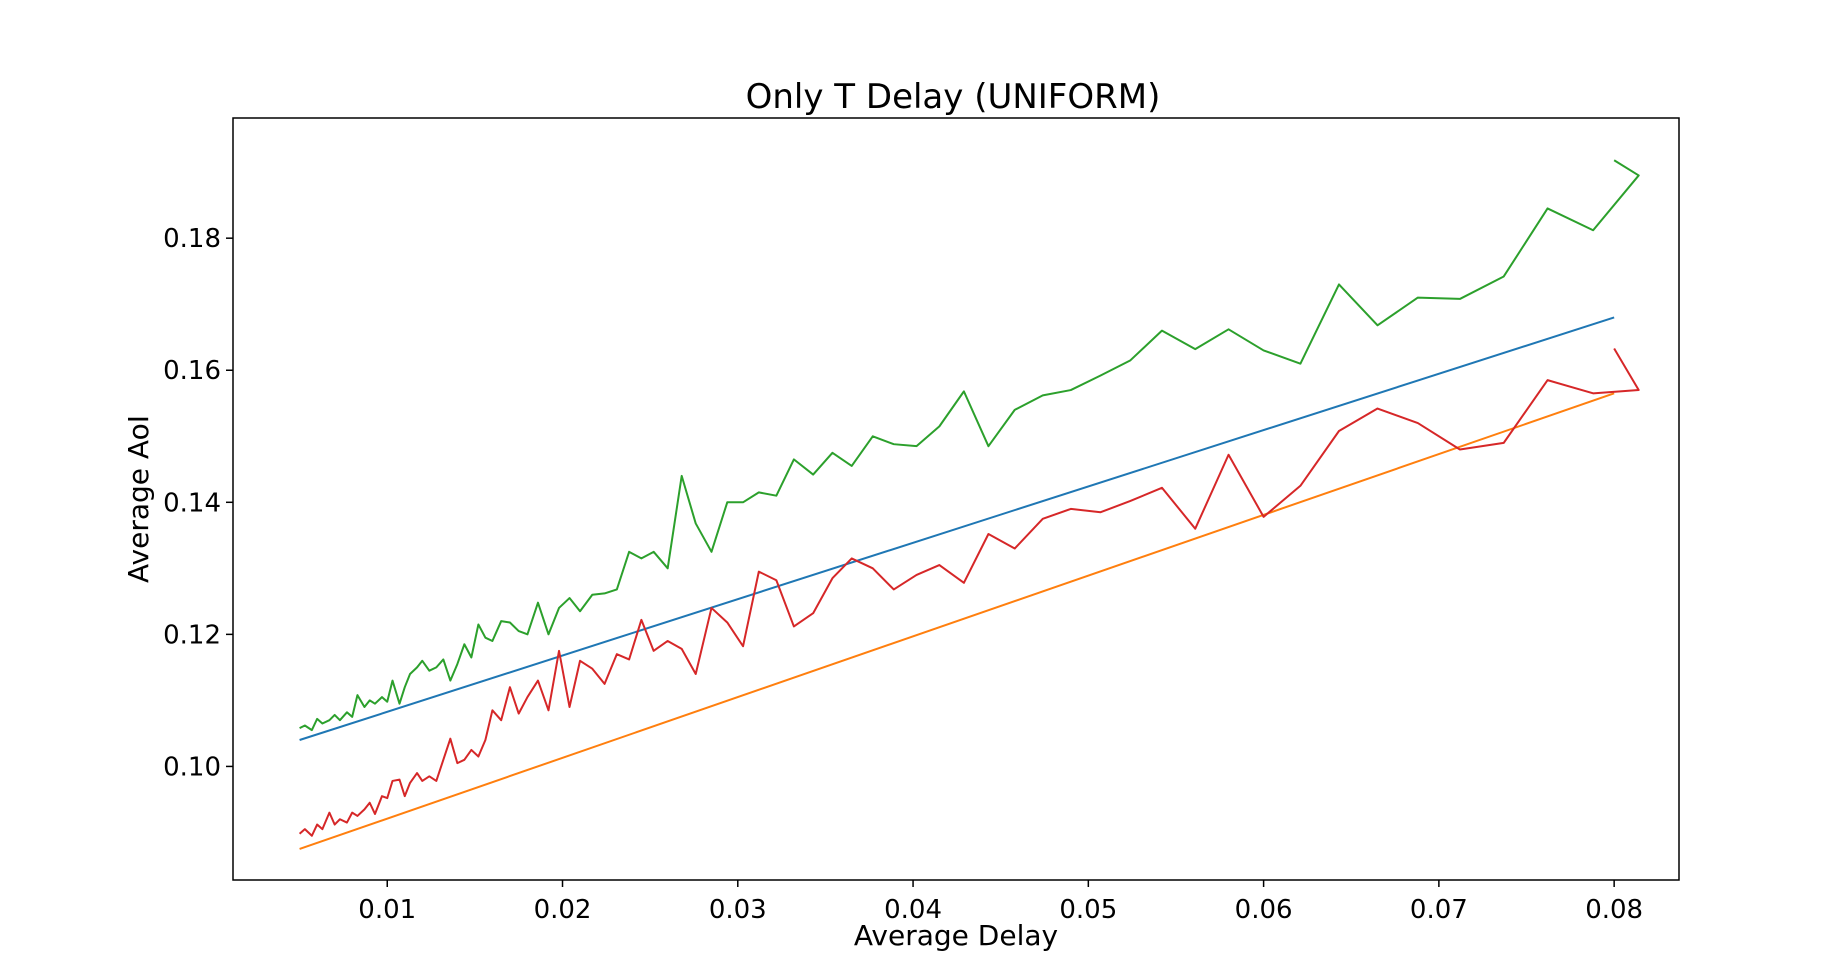 This screenshot has width=1846, height=977. What do you see at coordinates (192, 767) in the screenshot?
I see `y-tick-label: 0.10` at bounding box center [192, 767].